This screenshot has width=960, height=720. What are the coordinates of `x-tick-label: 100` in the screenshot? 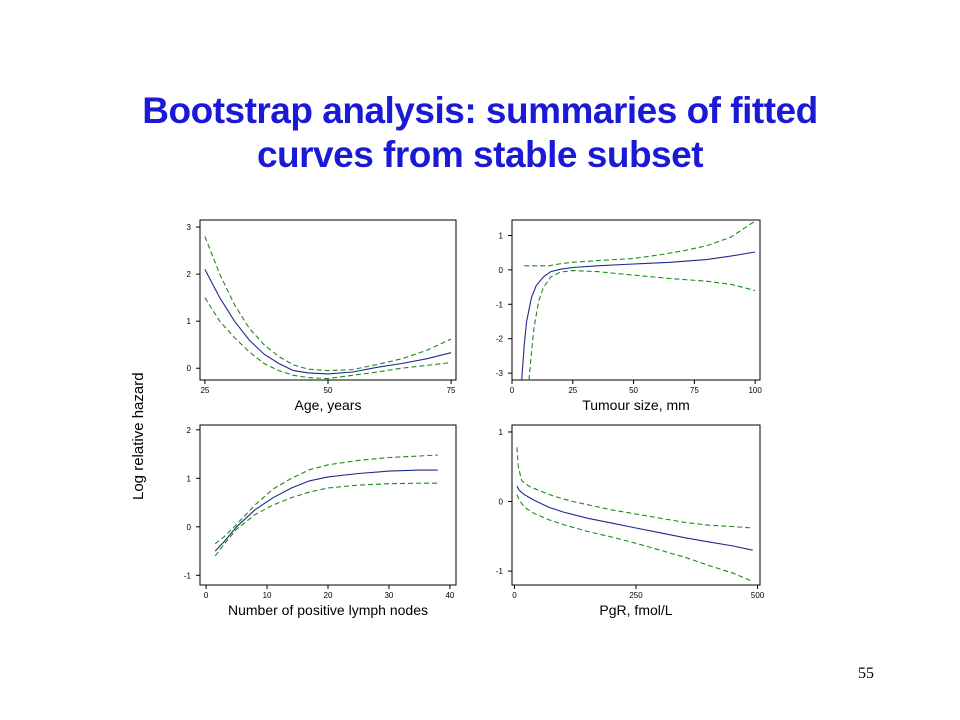 It's located at (755, 390).